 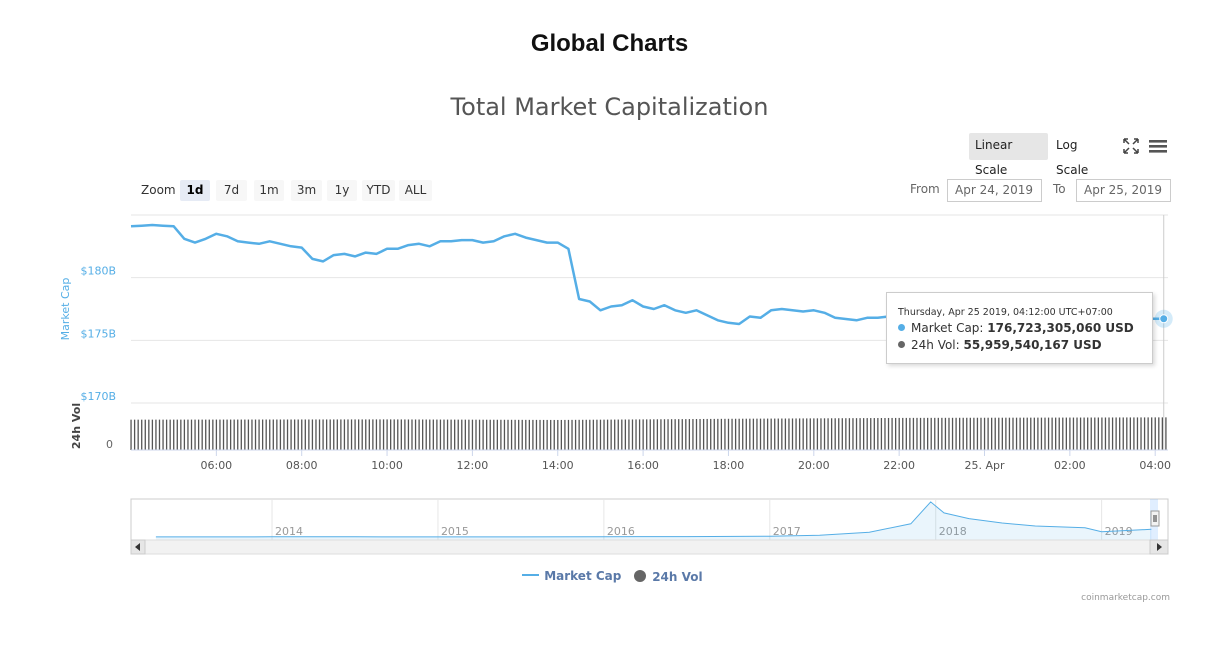 What do you see at coordinates (1008, 155) in the screenshot?
I see `linear-scale-button: Linear Scale` at bounding box center [1008, 155].